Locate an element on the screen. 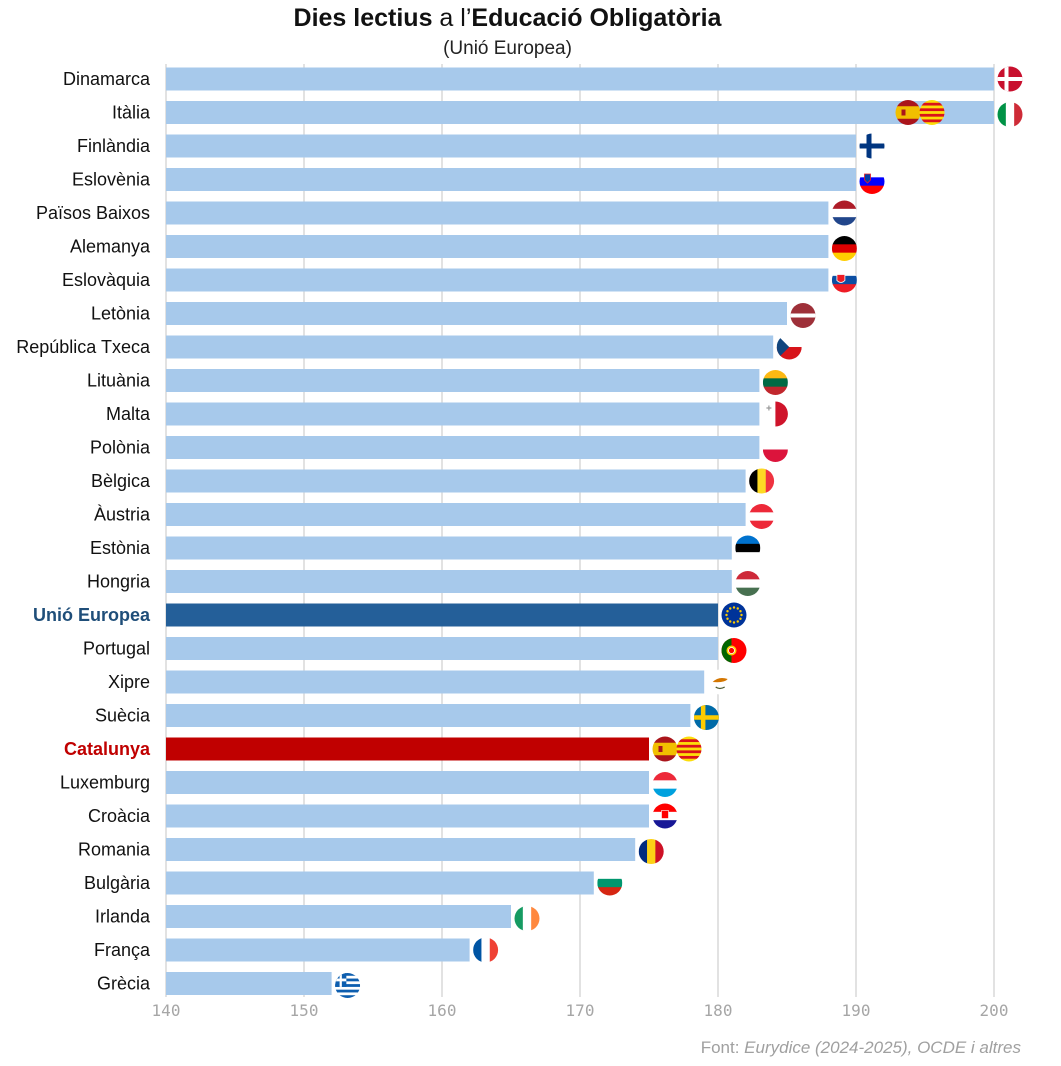 This screenshot has height=1066, width=1061. title-part-1: Dies lectius is located at coordinates (363, 18).